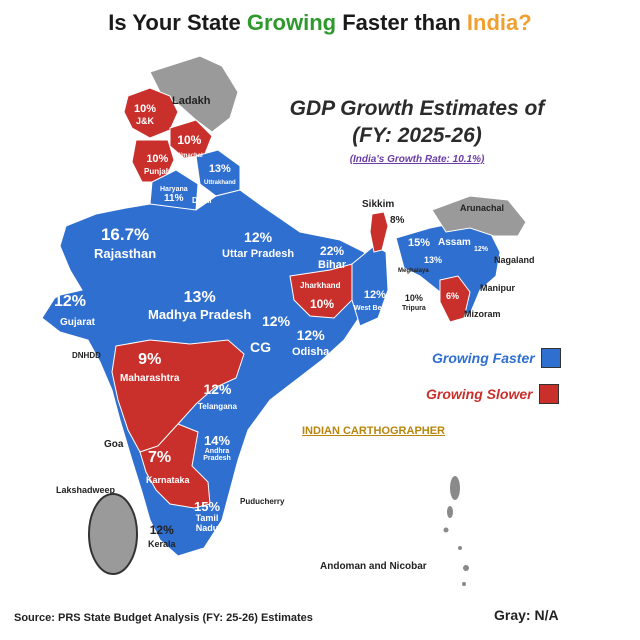 The height and width of the screenshot is (640, 640). Describe the element at coordinates (276, 321) in the screenshot. I see `label-cg-value: 12%` at that location.